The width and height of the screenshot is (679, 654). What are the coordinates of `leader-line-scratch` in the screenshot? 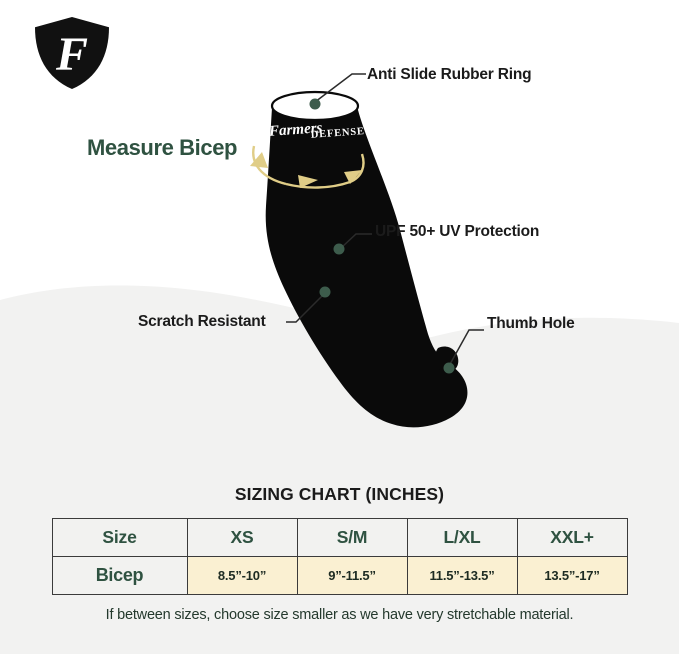 It's located at (305, 308).